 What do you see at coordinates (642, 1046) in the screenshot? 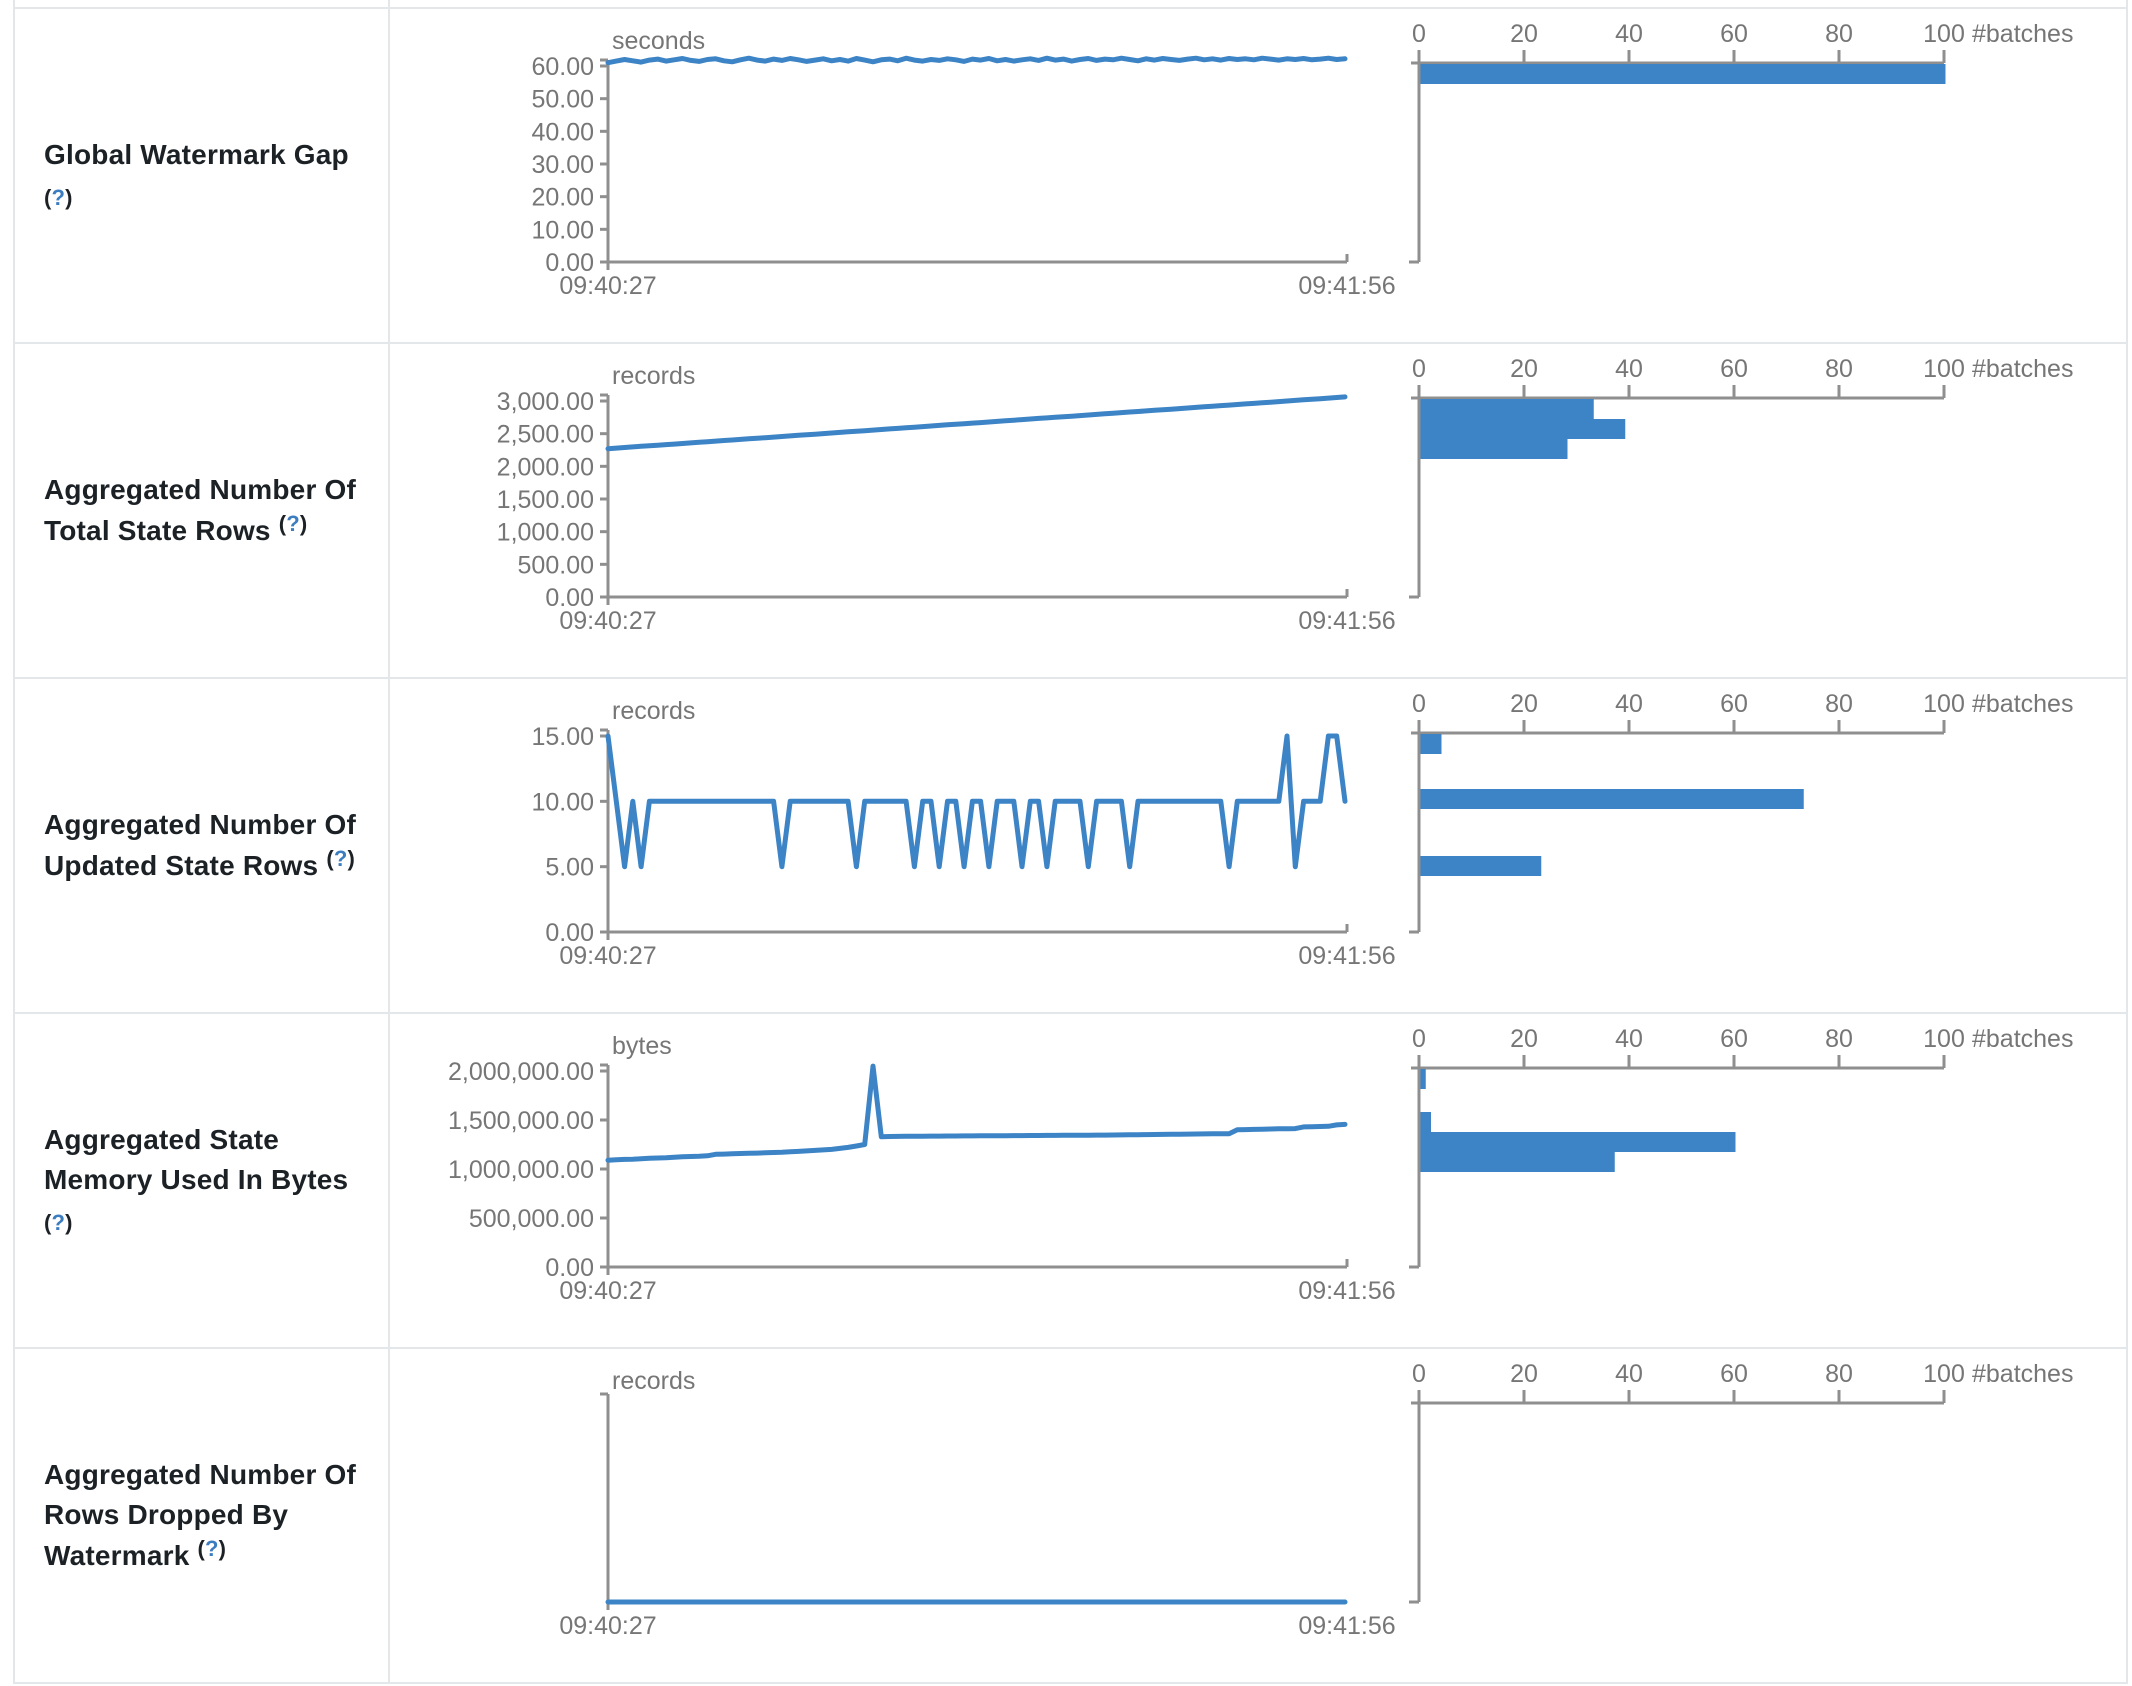
I see `unit-label: bytes` at bounding box center [642, 1046].